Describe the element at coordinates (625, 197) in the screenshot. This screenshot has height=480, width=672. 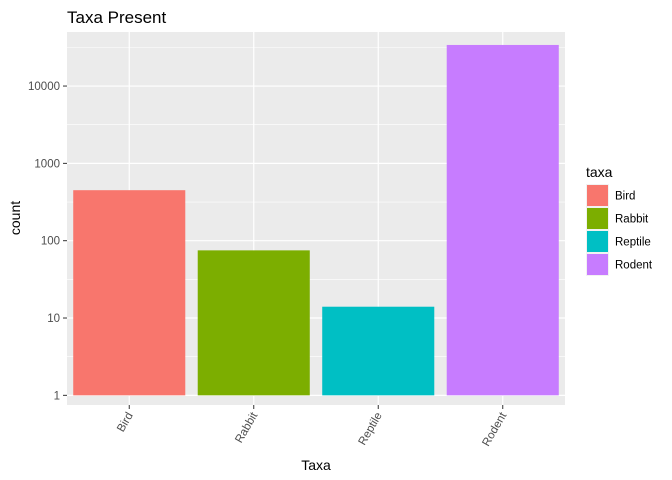
I see `legend-label: Bird` at that location.